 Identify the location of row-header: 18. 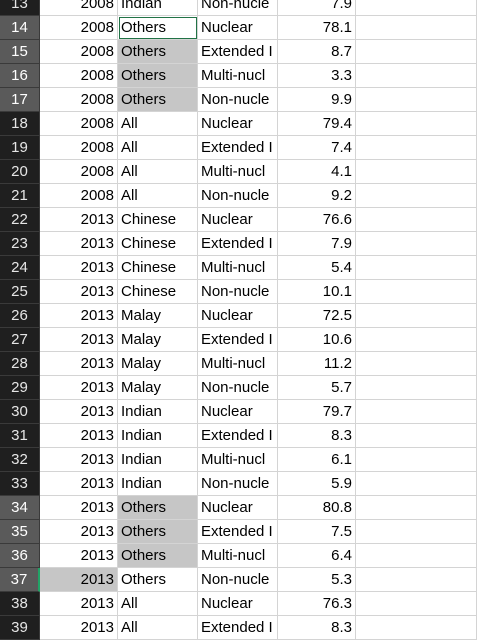
(20, 124).